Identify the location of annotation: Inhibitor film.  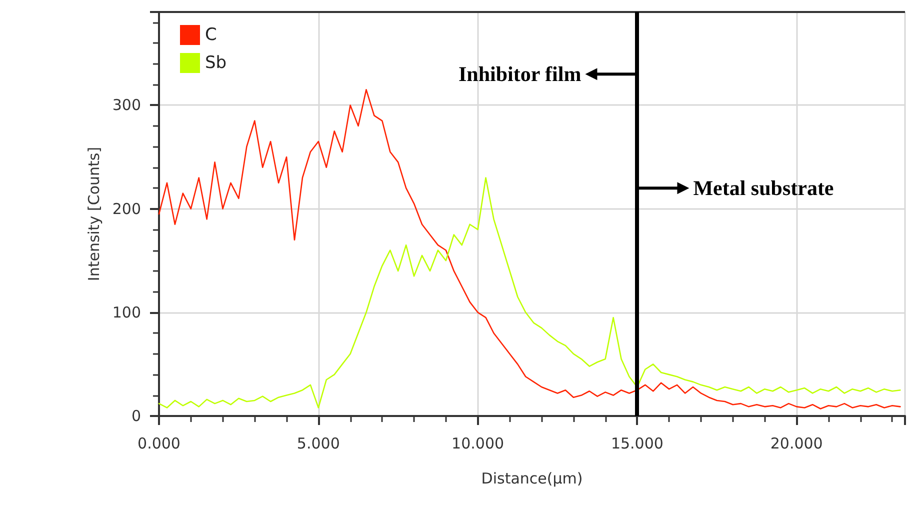
(520, 74).